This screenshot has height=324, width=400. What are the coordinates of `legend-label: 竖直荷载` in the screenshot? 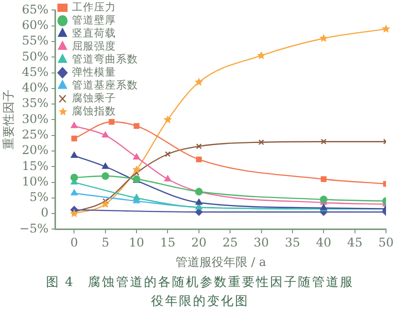 It's located at (94, 33).